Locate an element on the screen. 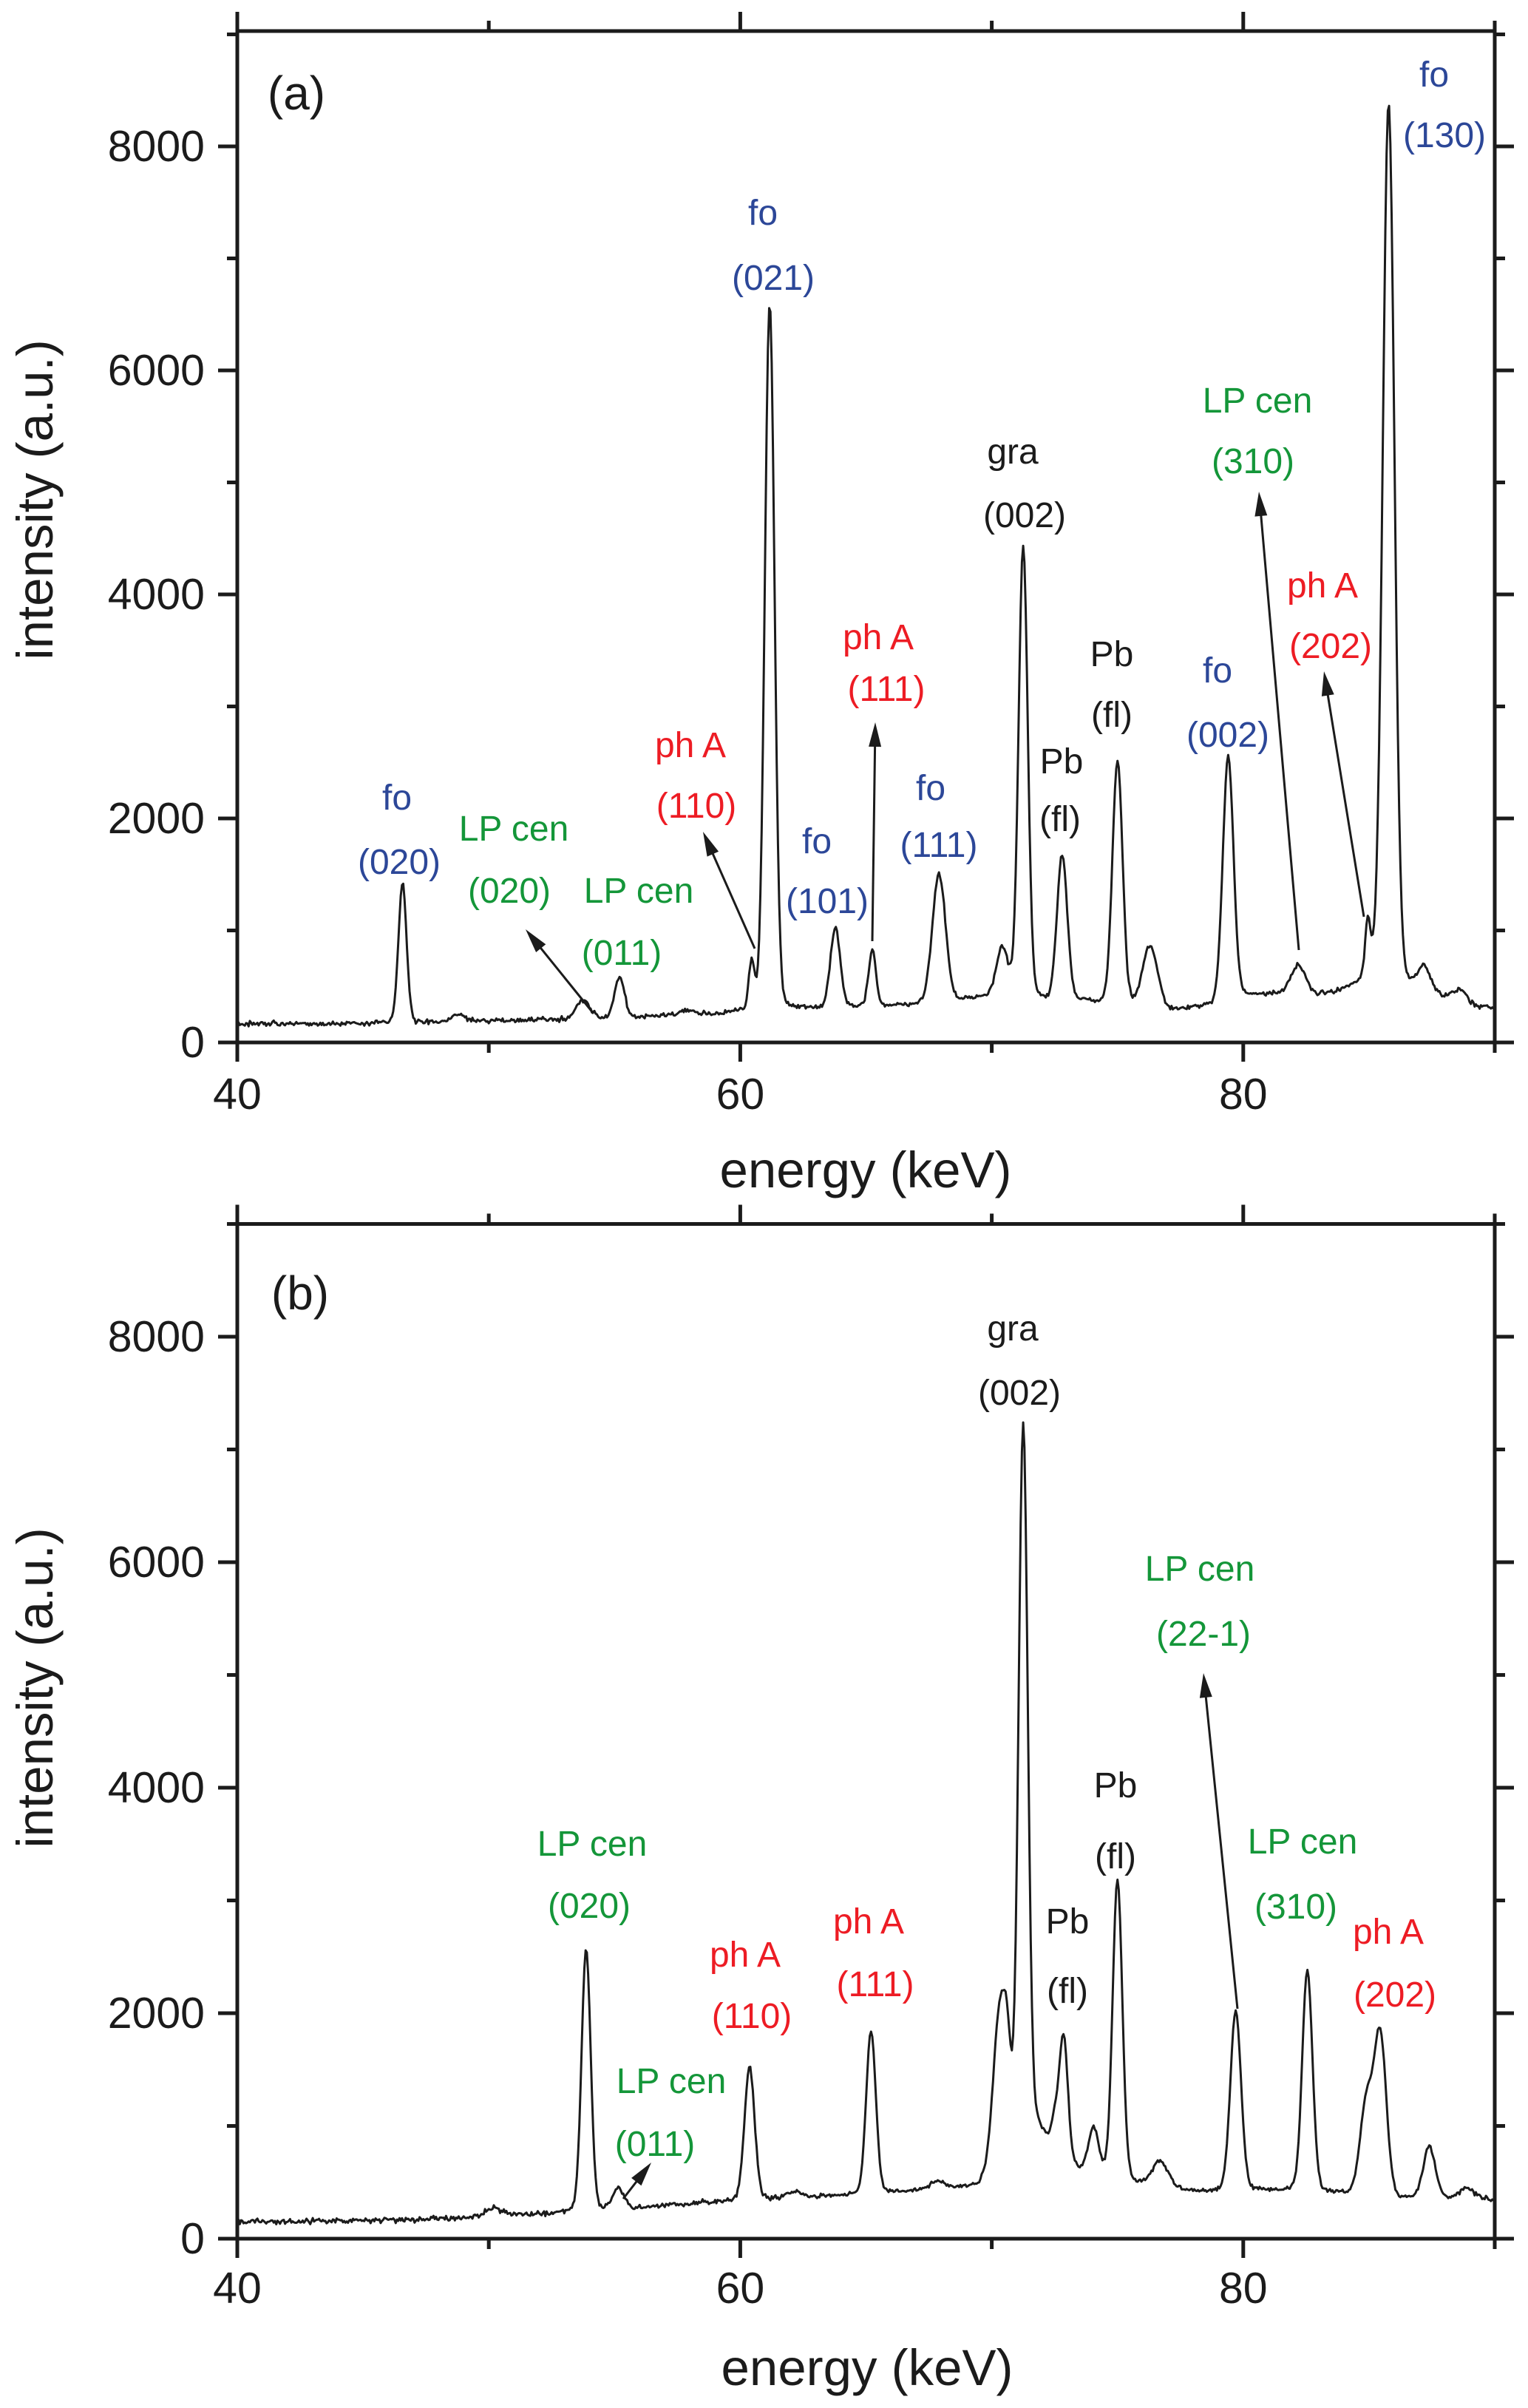  svg-text: (b) is located at coordinates (300, 1293).